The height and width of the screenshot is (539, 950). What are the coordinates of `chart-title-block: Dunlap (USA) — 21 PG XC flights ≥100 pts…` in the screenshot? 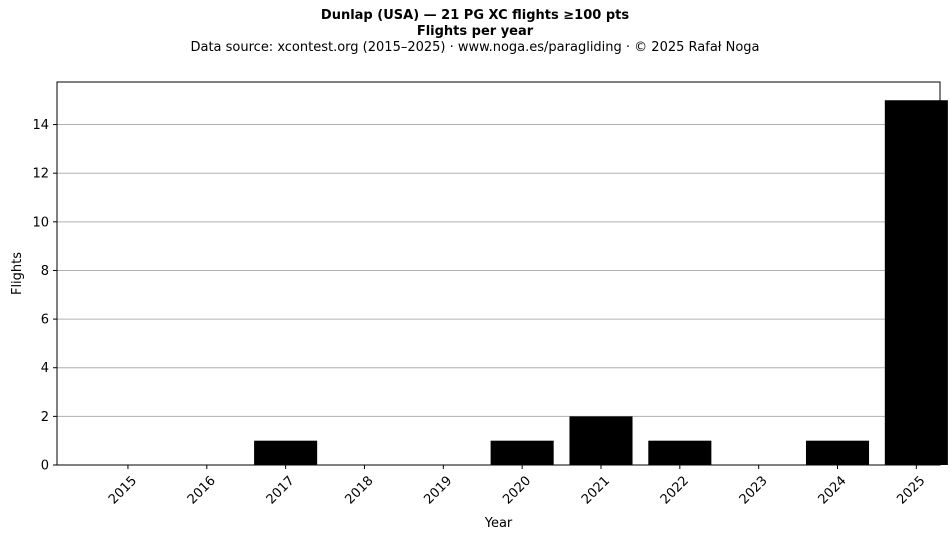 It's located at (475, 32).